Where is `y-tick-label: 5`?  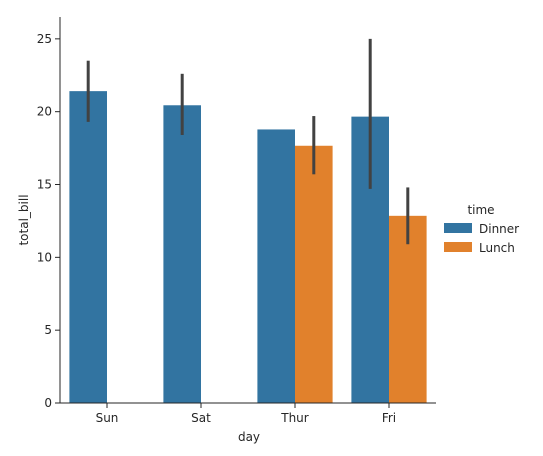
y-tick-label: 5 is located at coordinates (48, 330).